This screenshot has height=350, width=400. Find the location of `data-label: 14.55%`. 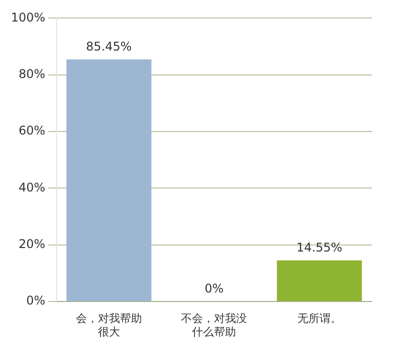

data-label: 14.55% is located at coordinates (319, 247).